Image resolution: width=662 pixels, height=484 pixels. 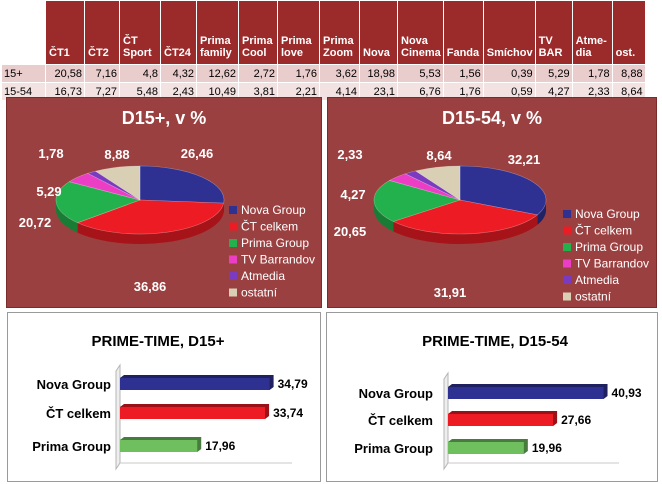 What do you see at coordinates (378, 73) in the screenshot?
I see `table-cell: 18,98` at bounding box center [378, 73].